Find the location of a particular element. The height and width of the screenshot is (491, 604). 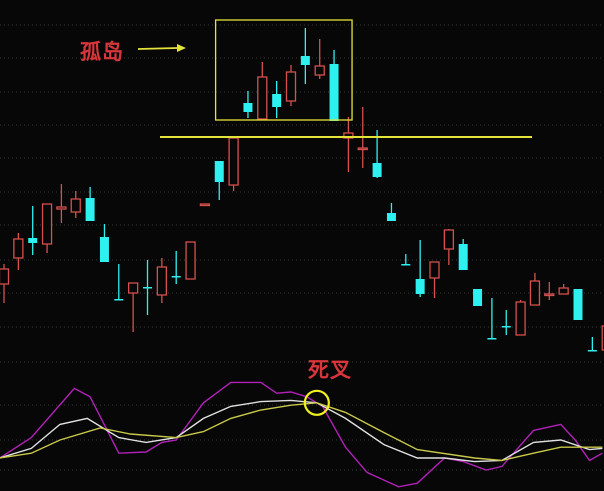

death-cross-label: 死叉 is located at coordinates (330, 370).